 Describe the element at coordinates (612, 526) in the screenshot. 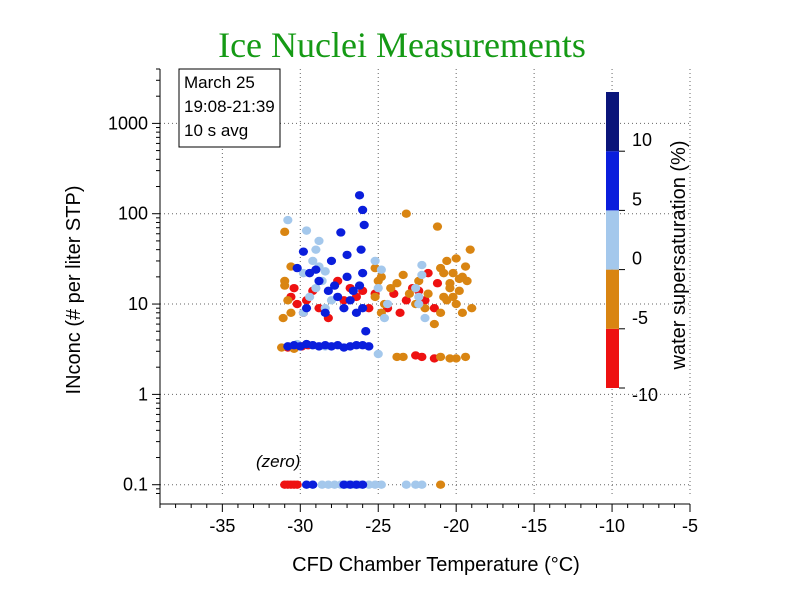

I see `x-tick-label: -10` at that location.